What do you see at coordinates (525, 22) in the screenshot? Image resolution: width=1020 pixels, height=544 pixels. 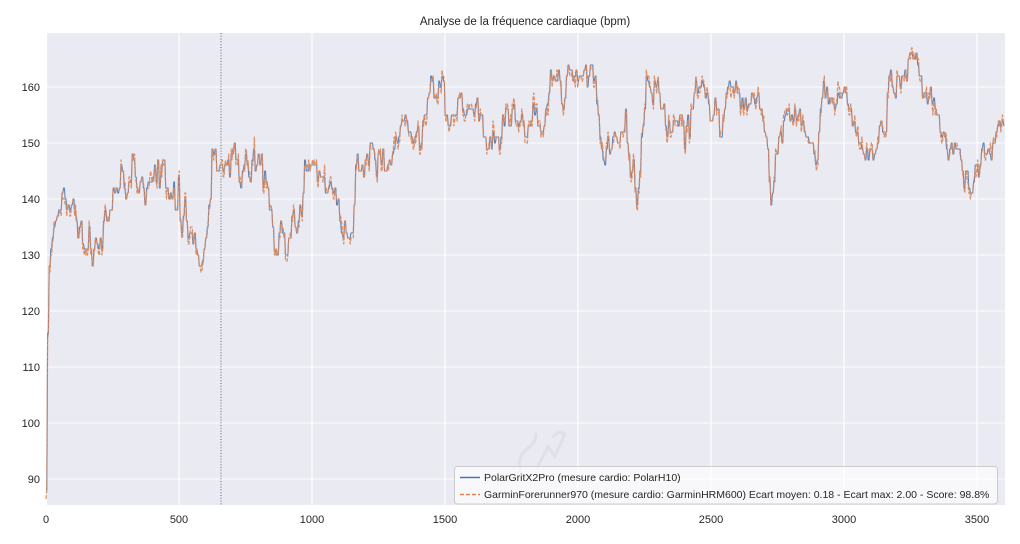 I see `svg-text:Analyse de la fréquence cardia: Analyse de la fréquence cardiaque (bpm)` at bounding box center [525, 22].